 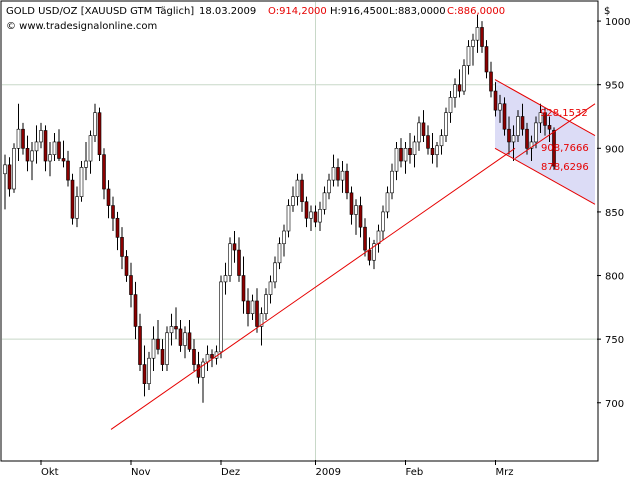 I want to click on x-axis: Okt Nov Dez 2009 Feb Mrz, so click(x=277, y=469).